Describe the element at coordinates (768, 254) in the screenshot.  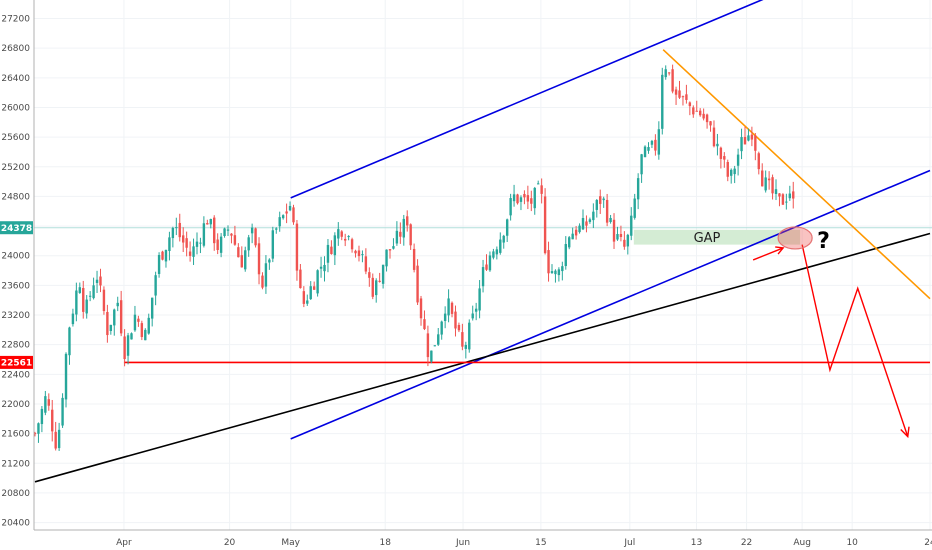
I see `pointer-arrow` at that location.